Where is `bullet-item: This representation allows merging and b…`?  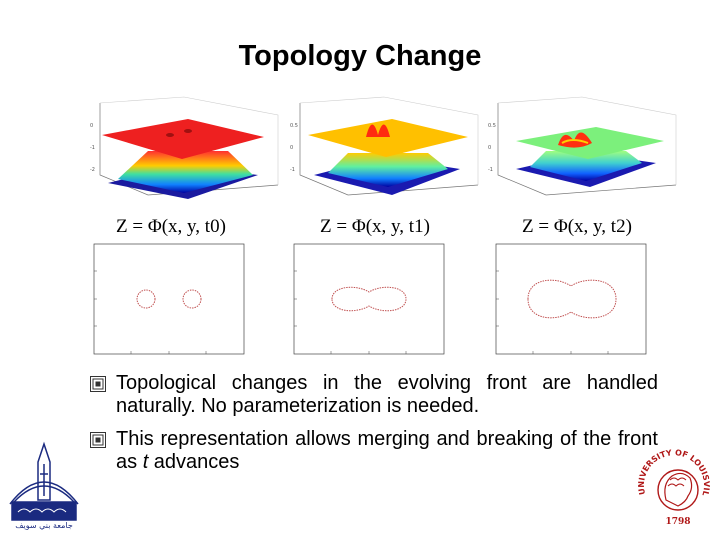 bullet-item: This representation allows merging and b… is located at coordinates (374, 451).